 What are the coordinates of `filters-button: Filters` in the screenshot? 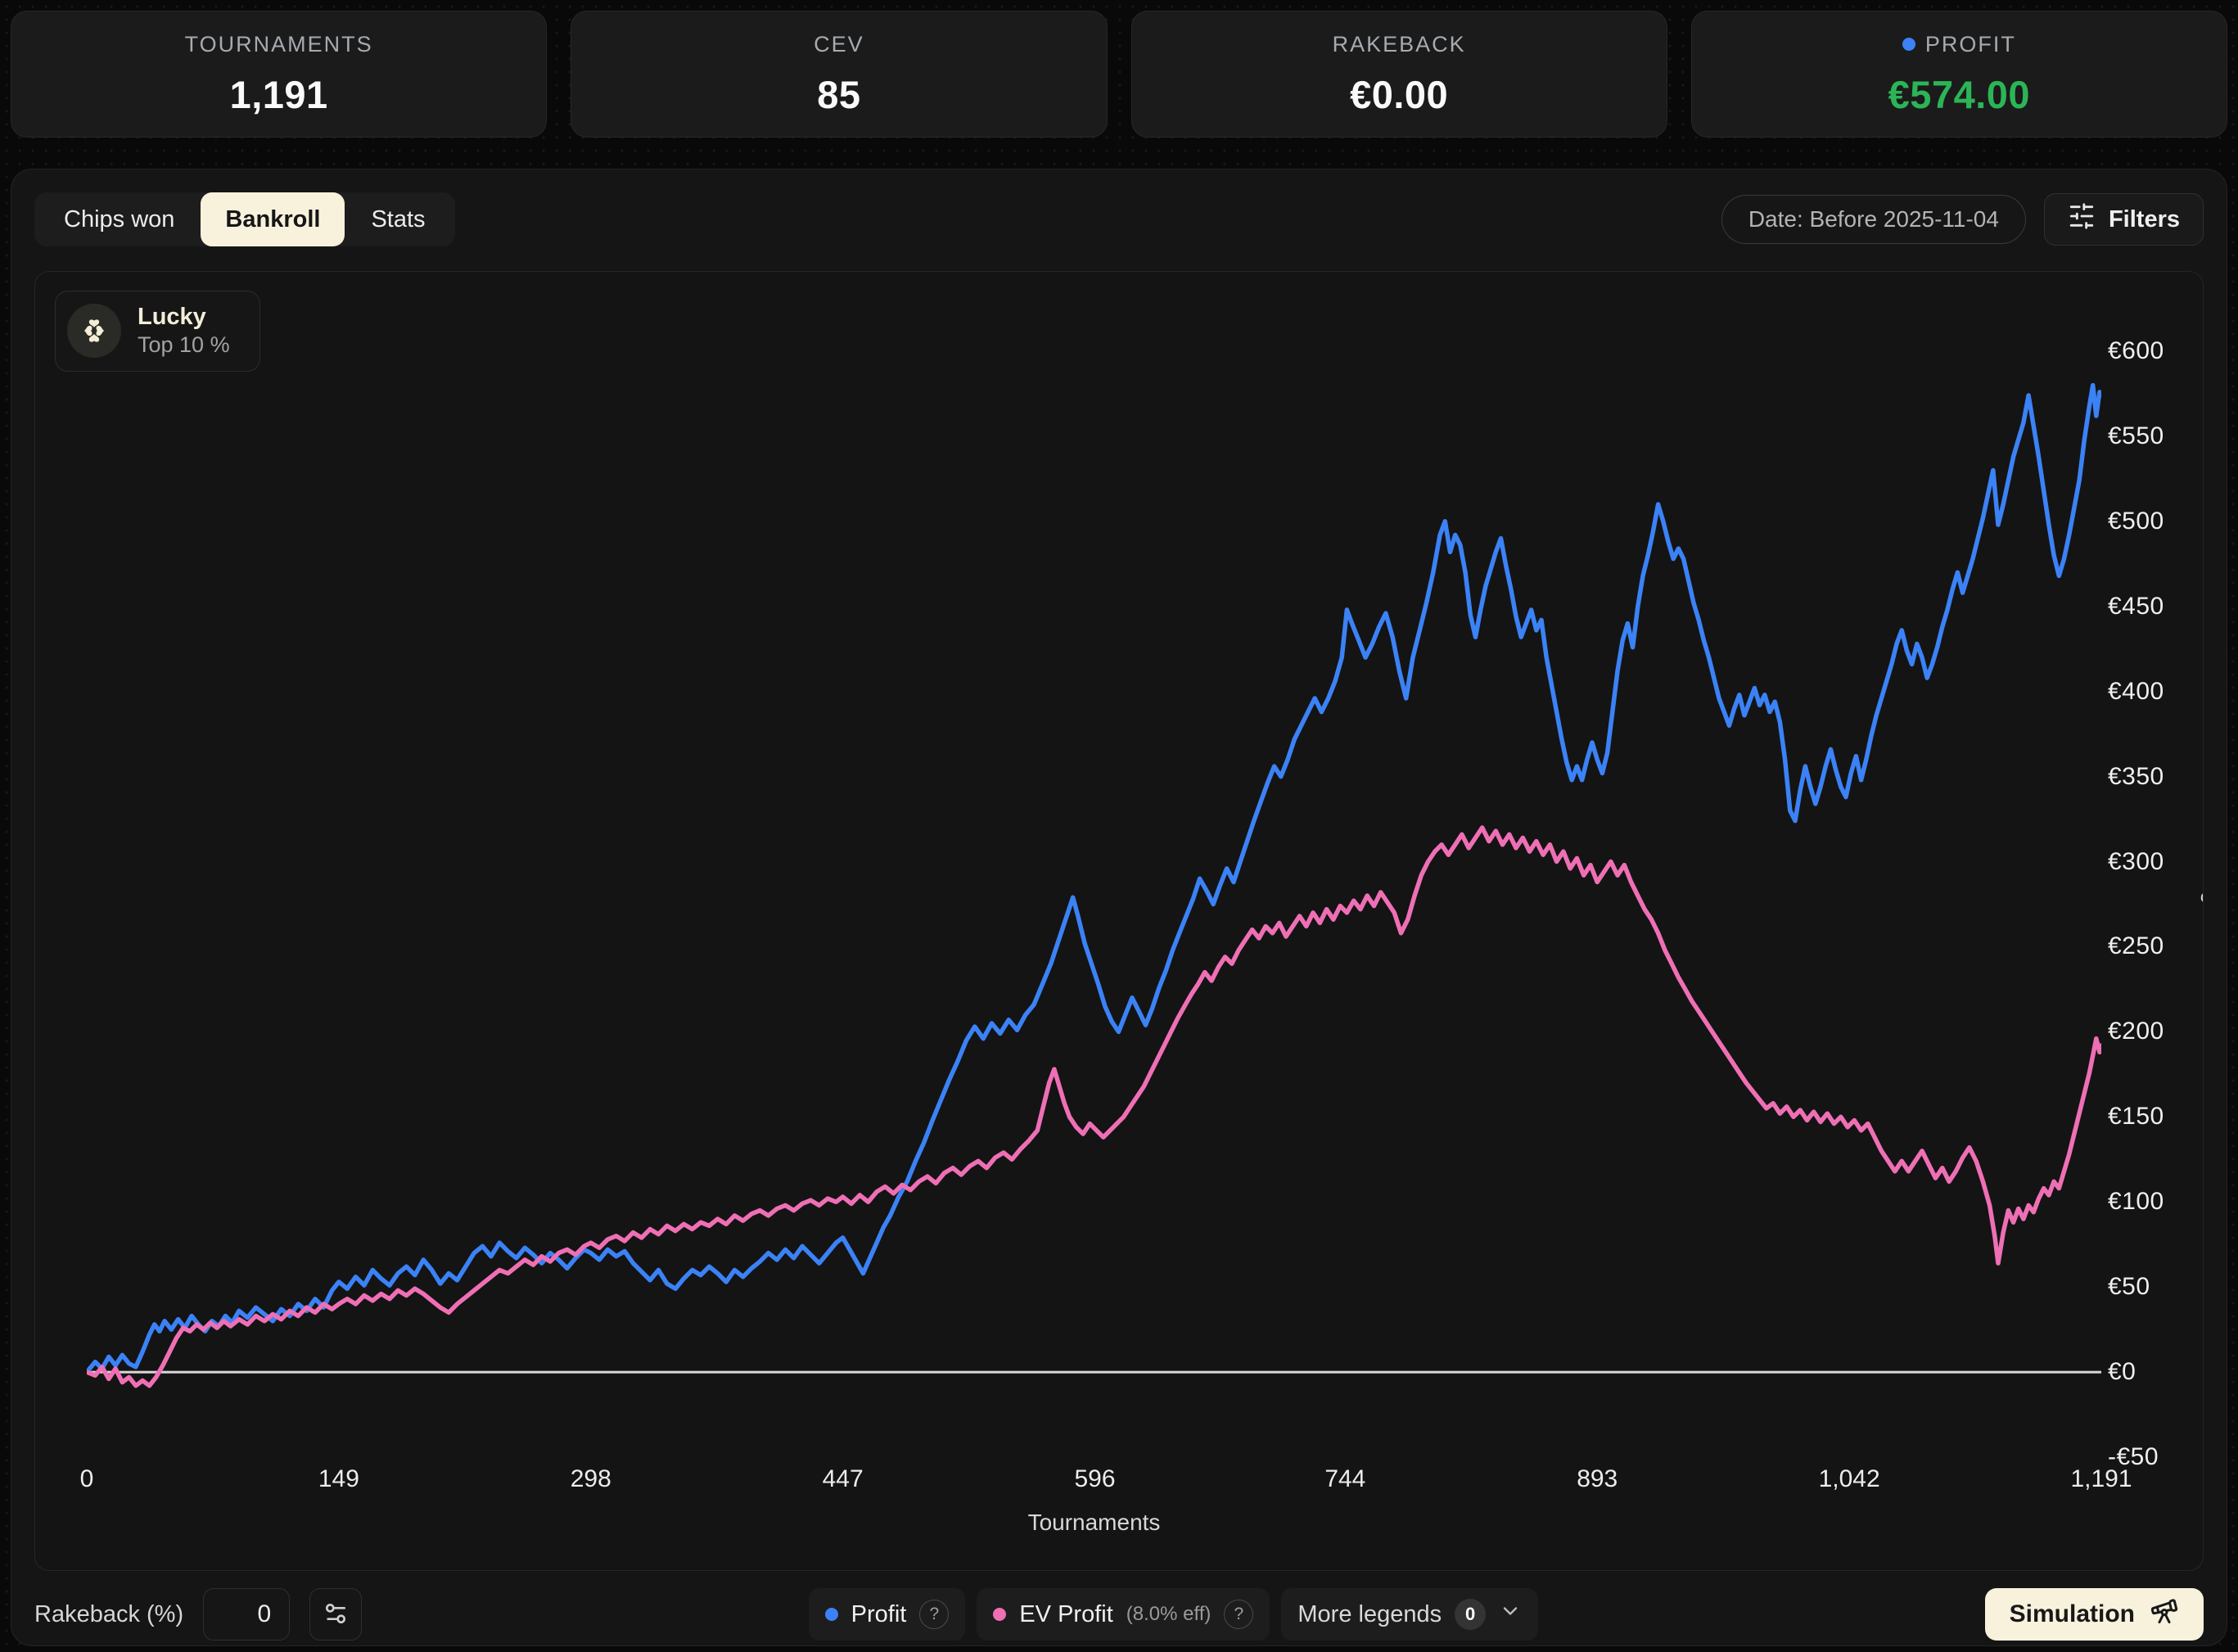 It's located at (2123, 219).